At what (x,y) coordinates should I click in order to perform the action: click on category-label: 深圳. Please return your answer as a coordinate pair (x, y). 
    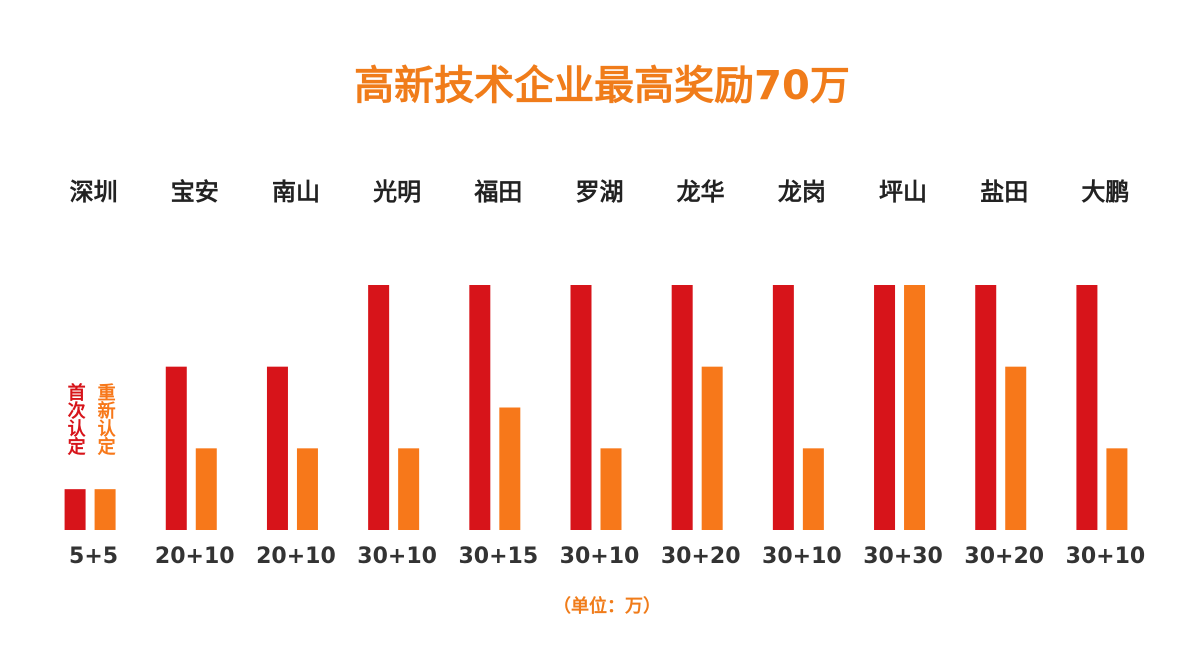
    Looking at the image, I should click on (94, 192).